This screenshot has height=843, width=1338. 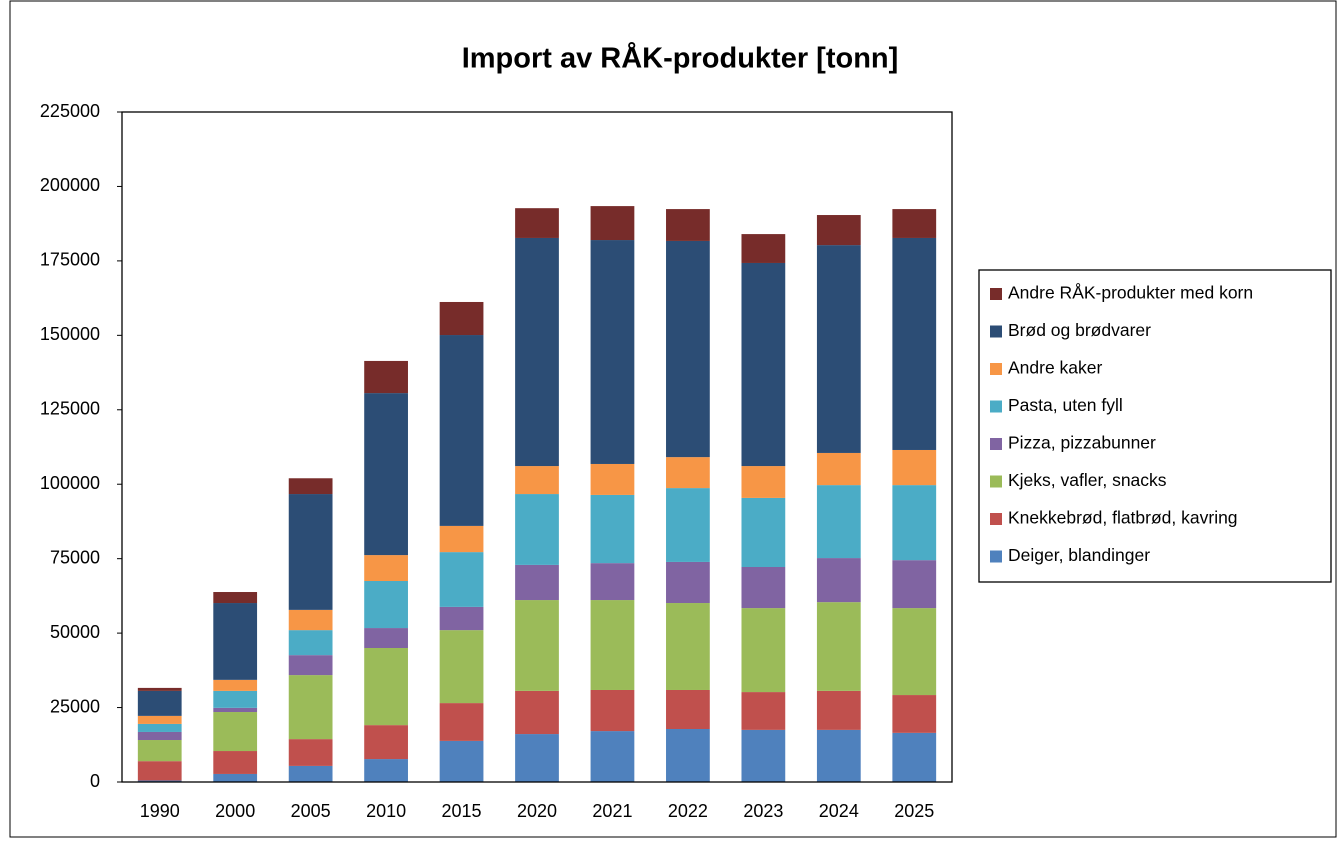 What do you see at coordinates (1123, 518) in the screenshot?
I see `legend-label: Knekkebrød, flatbrød, kavring` at bounding box center [1123, 518].